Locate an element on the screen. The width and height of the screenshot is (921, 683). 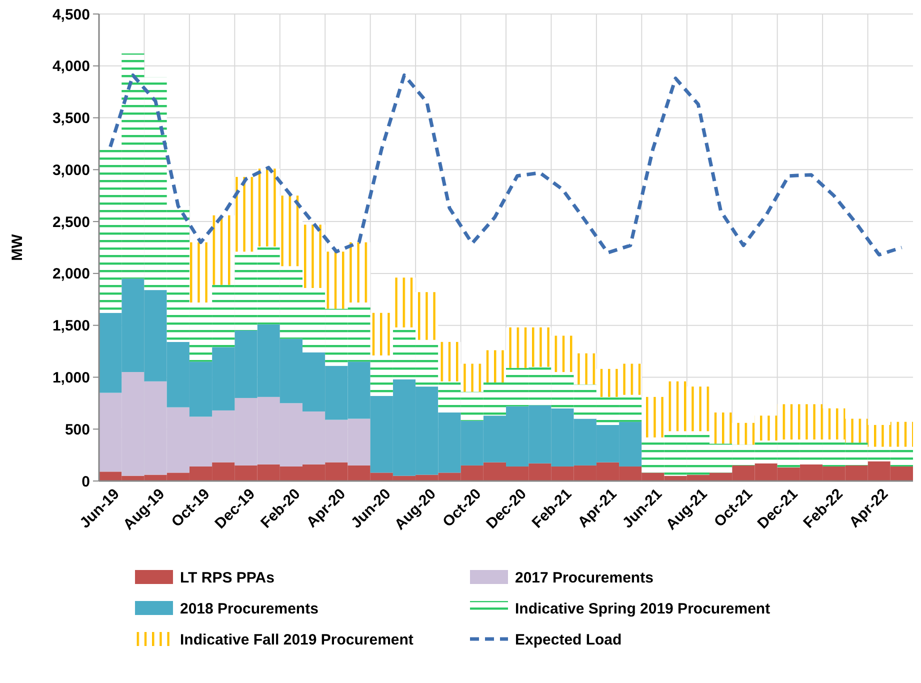
y-tick-label: 2,000 is located at coordinates (71, 274).